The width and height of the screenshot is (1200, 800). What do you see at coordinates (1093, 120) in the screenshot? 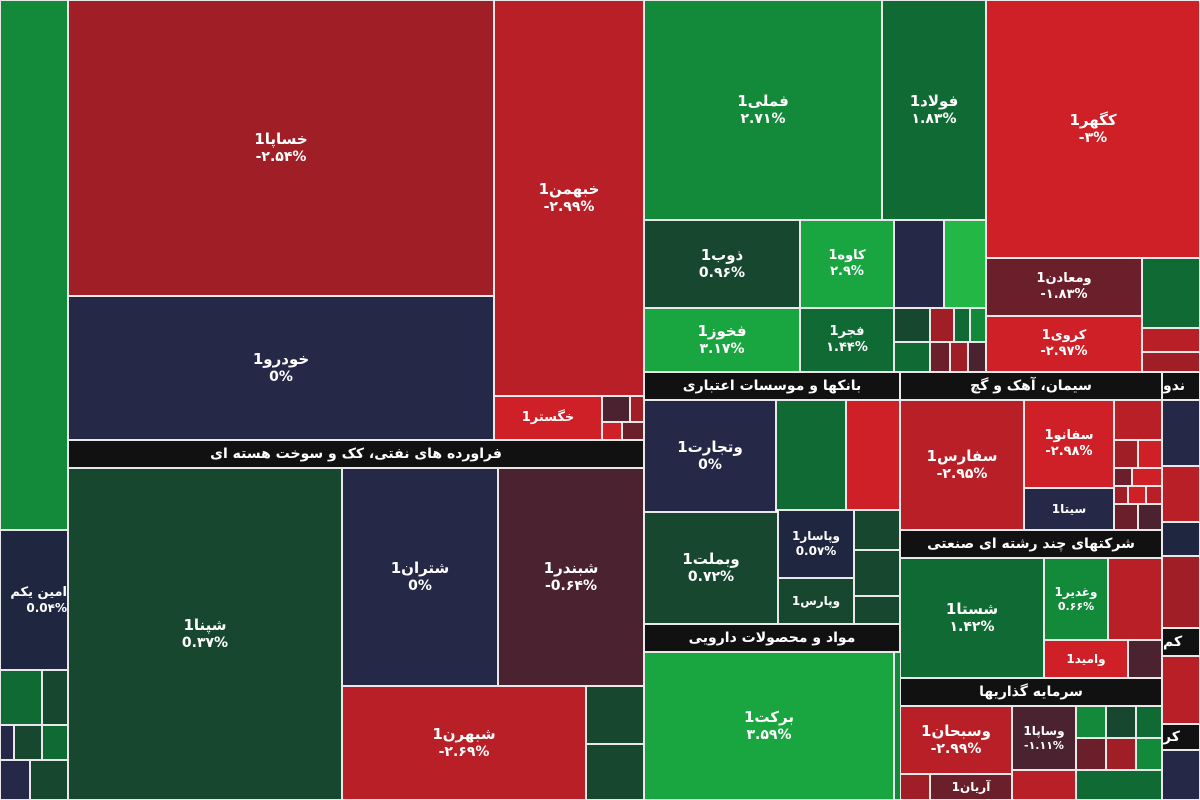
I see `tile-symbol: کگهر1` at bounding box center [1093, 120].